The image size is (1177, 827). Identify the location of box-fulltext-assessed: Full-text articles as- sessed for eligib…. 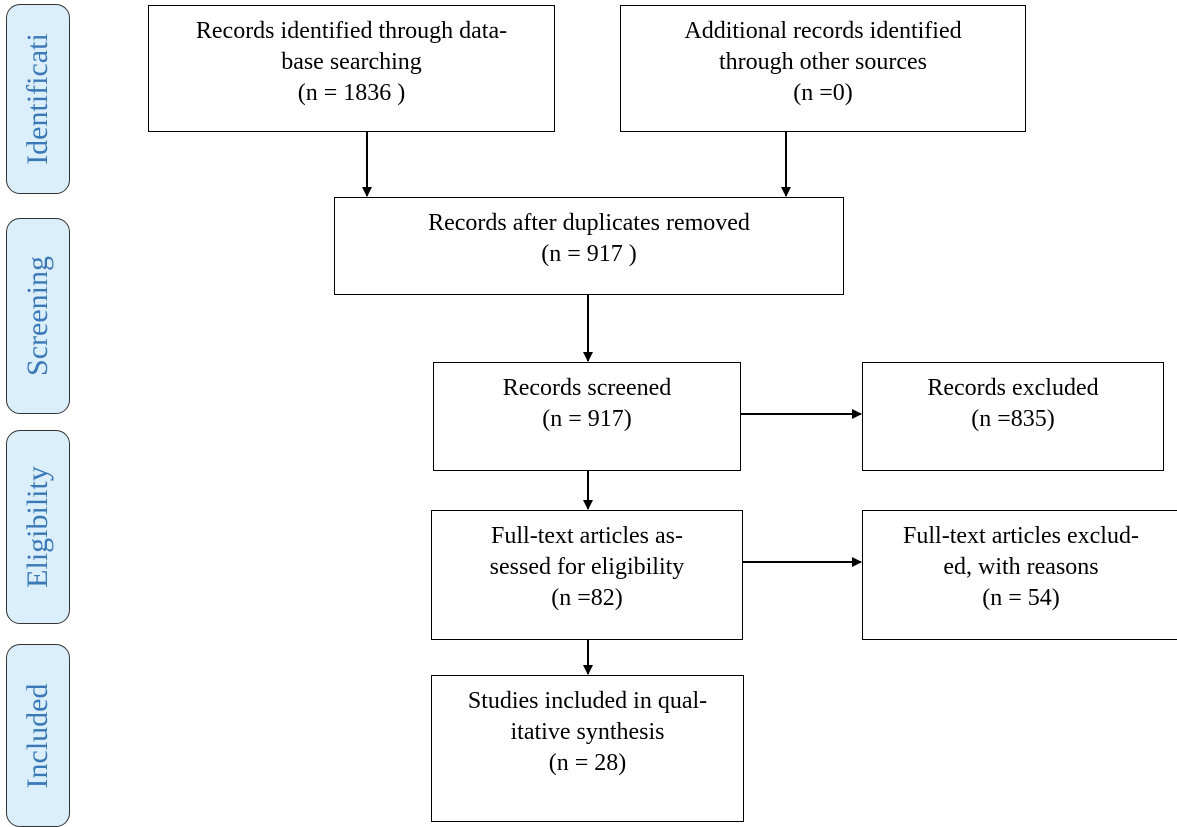
(587, 575).